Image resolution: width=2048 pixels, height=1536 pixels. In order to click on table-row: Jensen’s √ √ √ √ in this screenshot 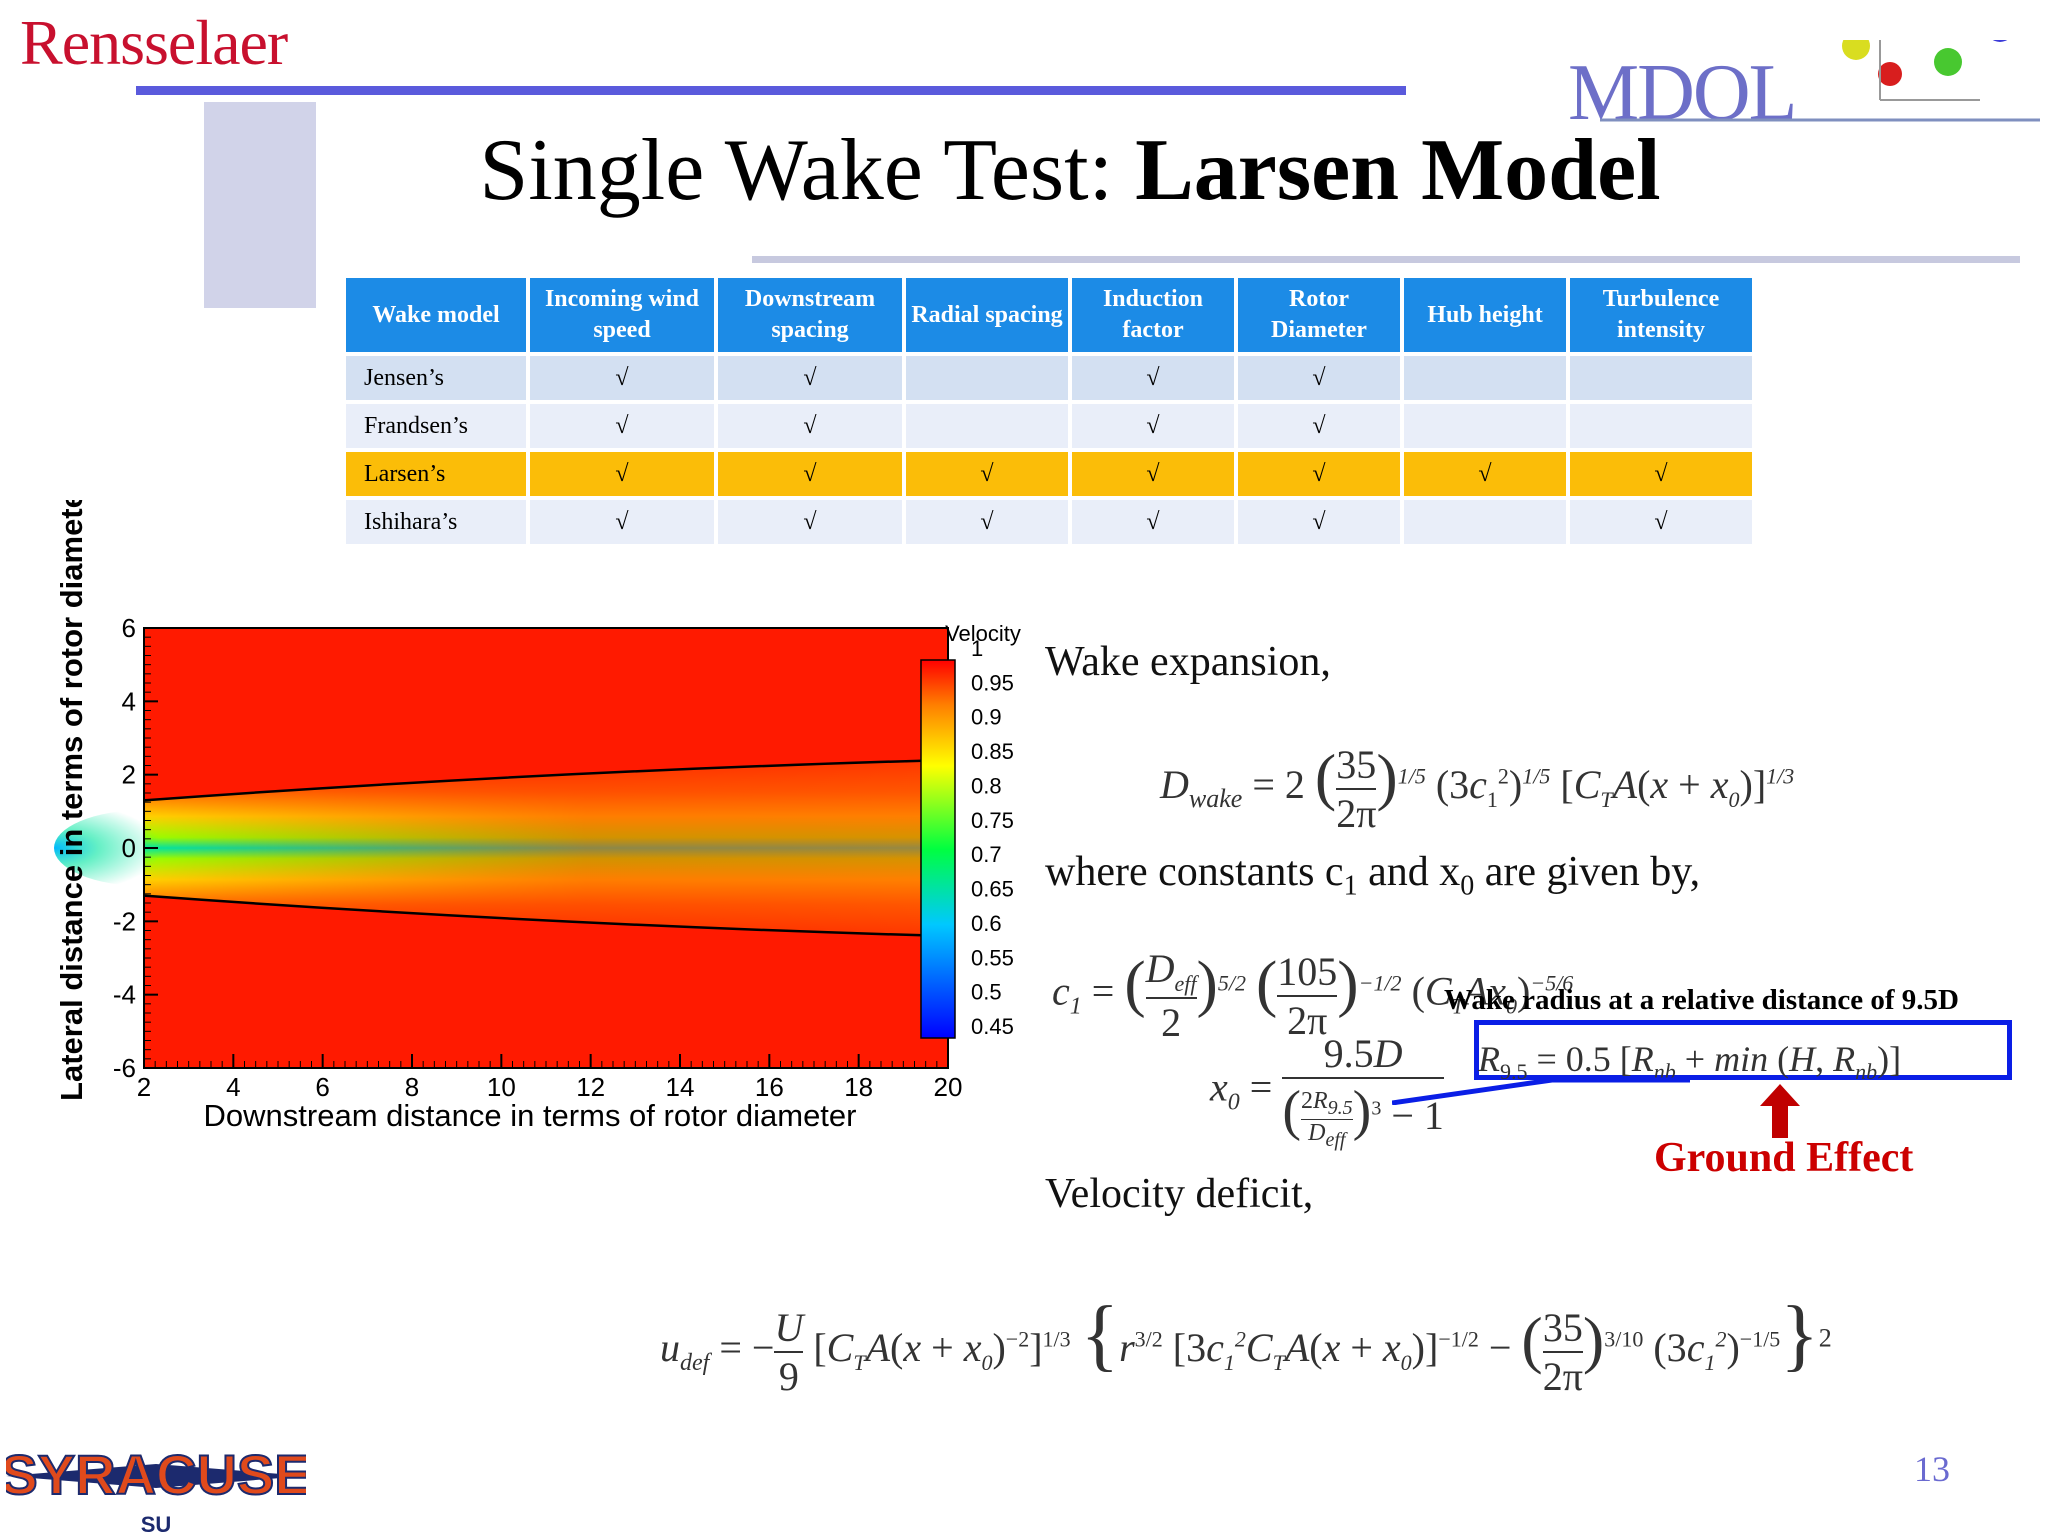, I will do `click(1049, 378)`.